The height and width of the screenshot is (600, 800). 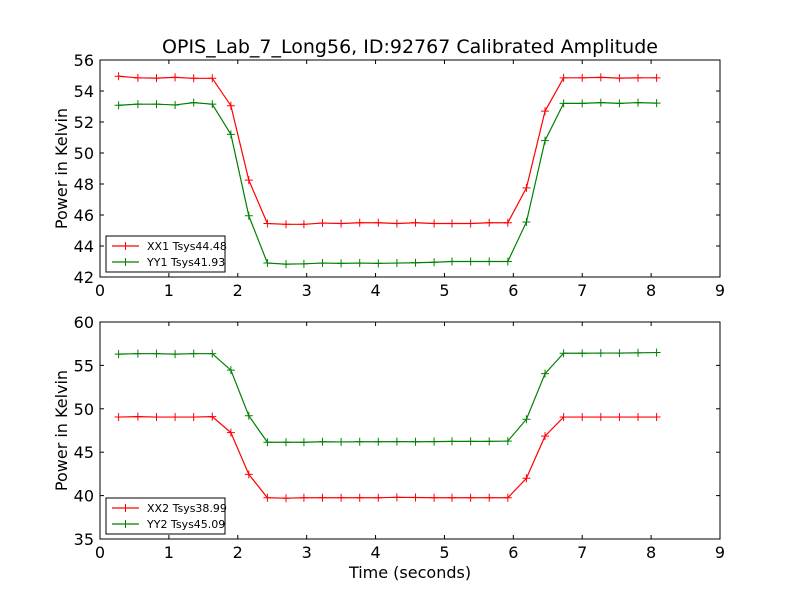 I want to click on x-tick-label: 5, so click(x=444, y=552).